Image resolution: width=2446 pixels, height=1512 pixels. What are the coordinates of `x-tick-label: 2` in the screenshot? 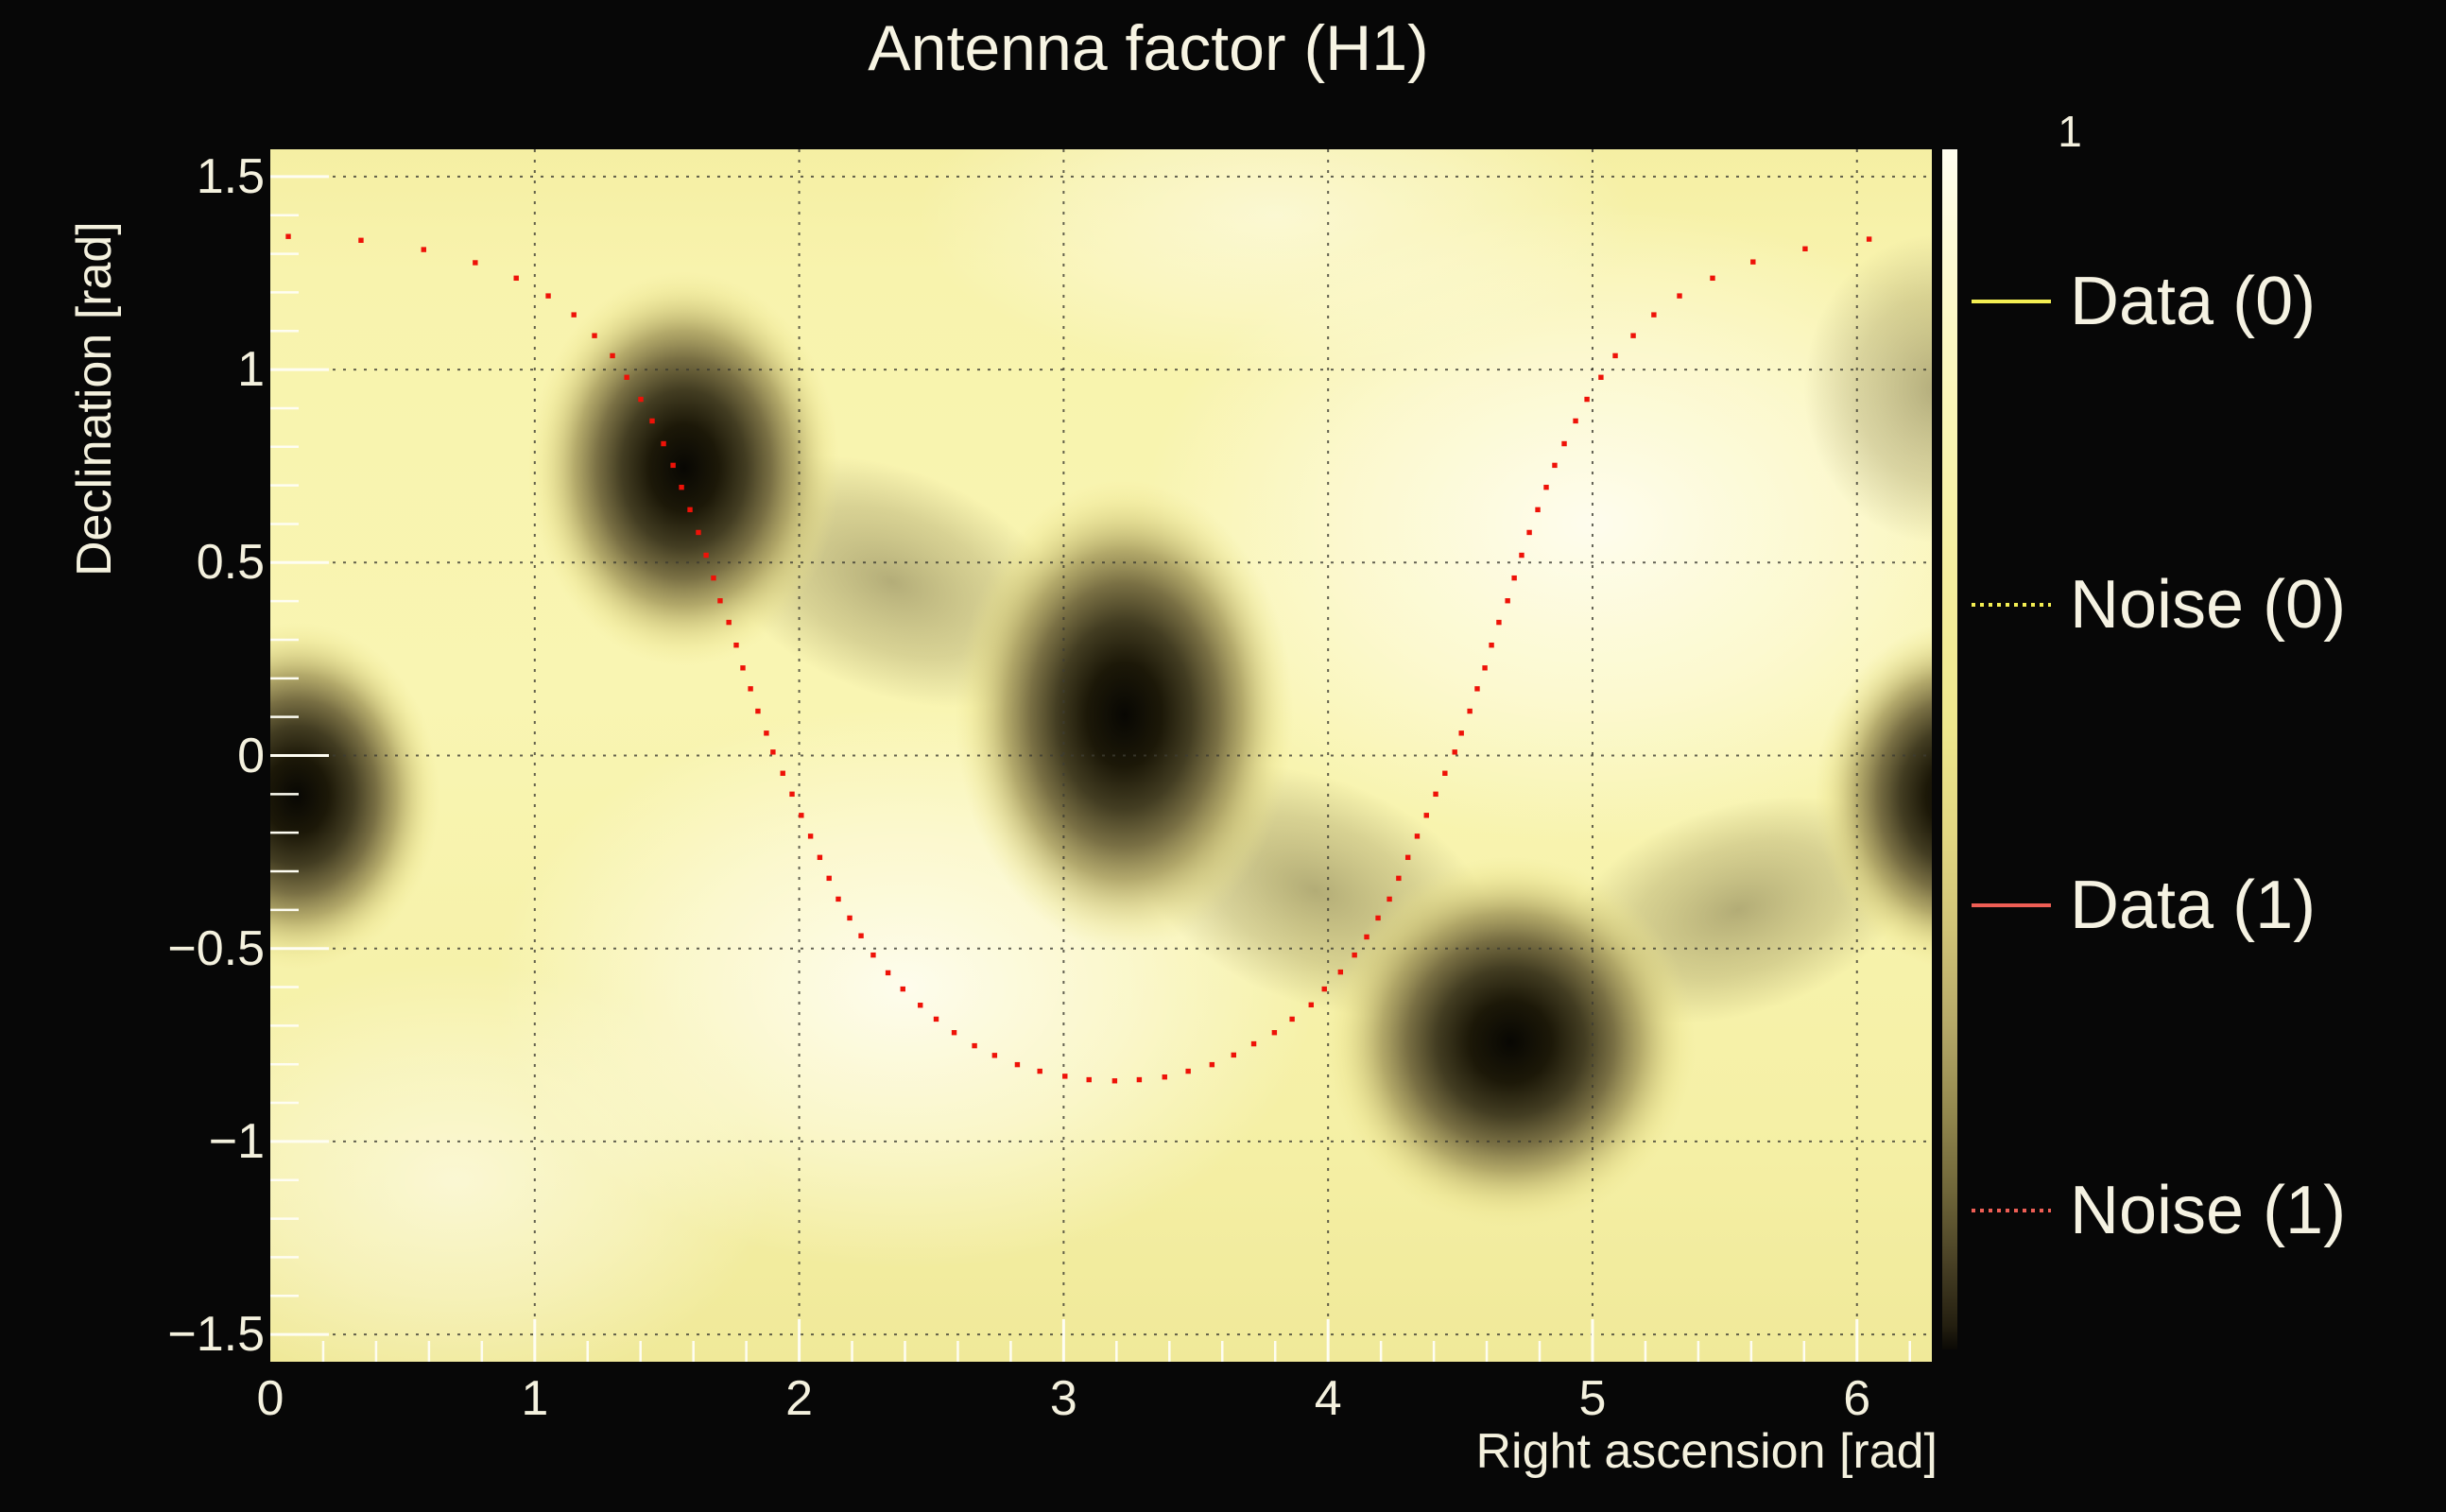 It's located at (799, 1398).